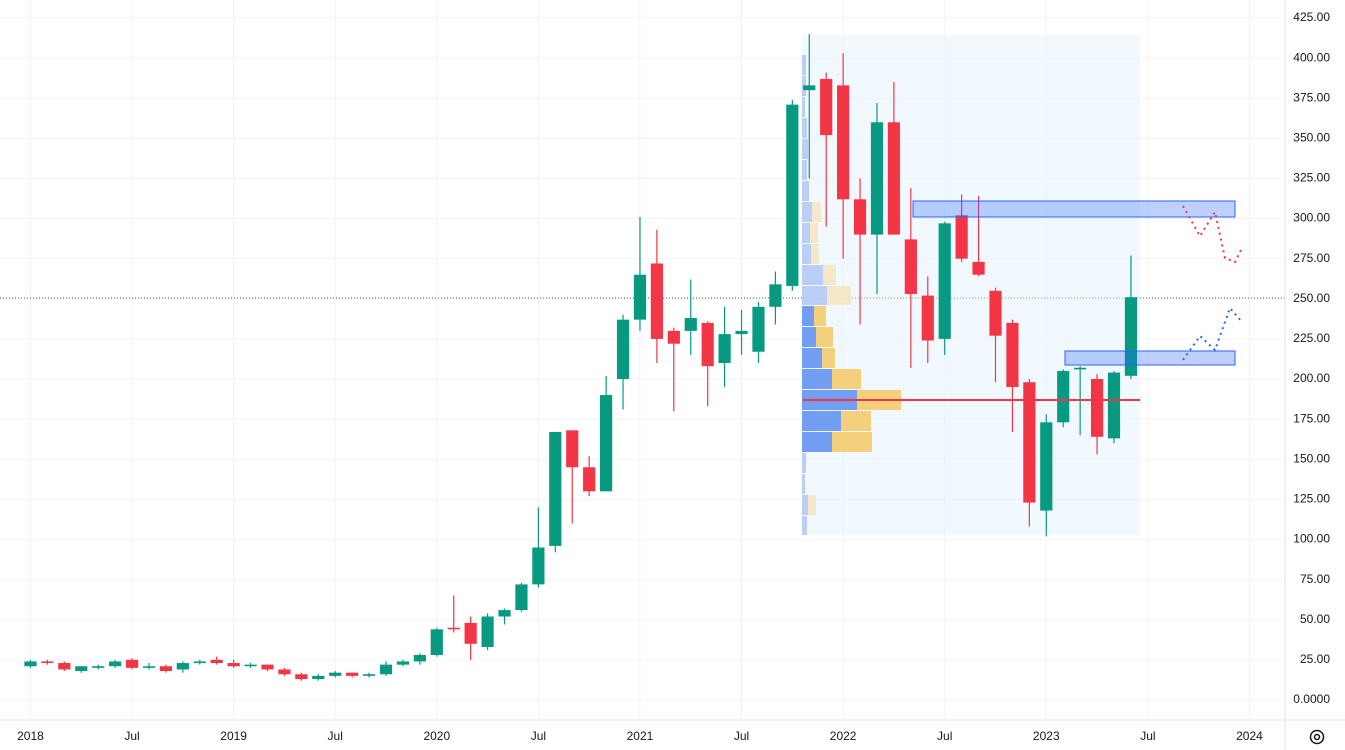 The width and height of the screenshot is (1345, 750). What do you see at coordinates (1311, 17) in the screenshot?
I see `y-tick-label: 425.00` at bounding box center [1311, 17].